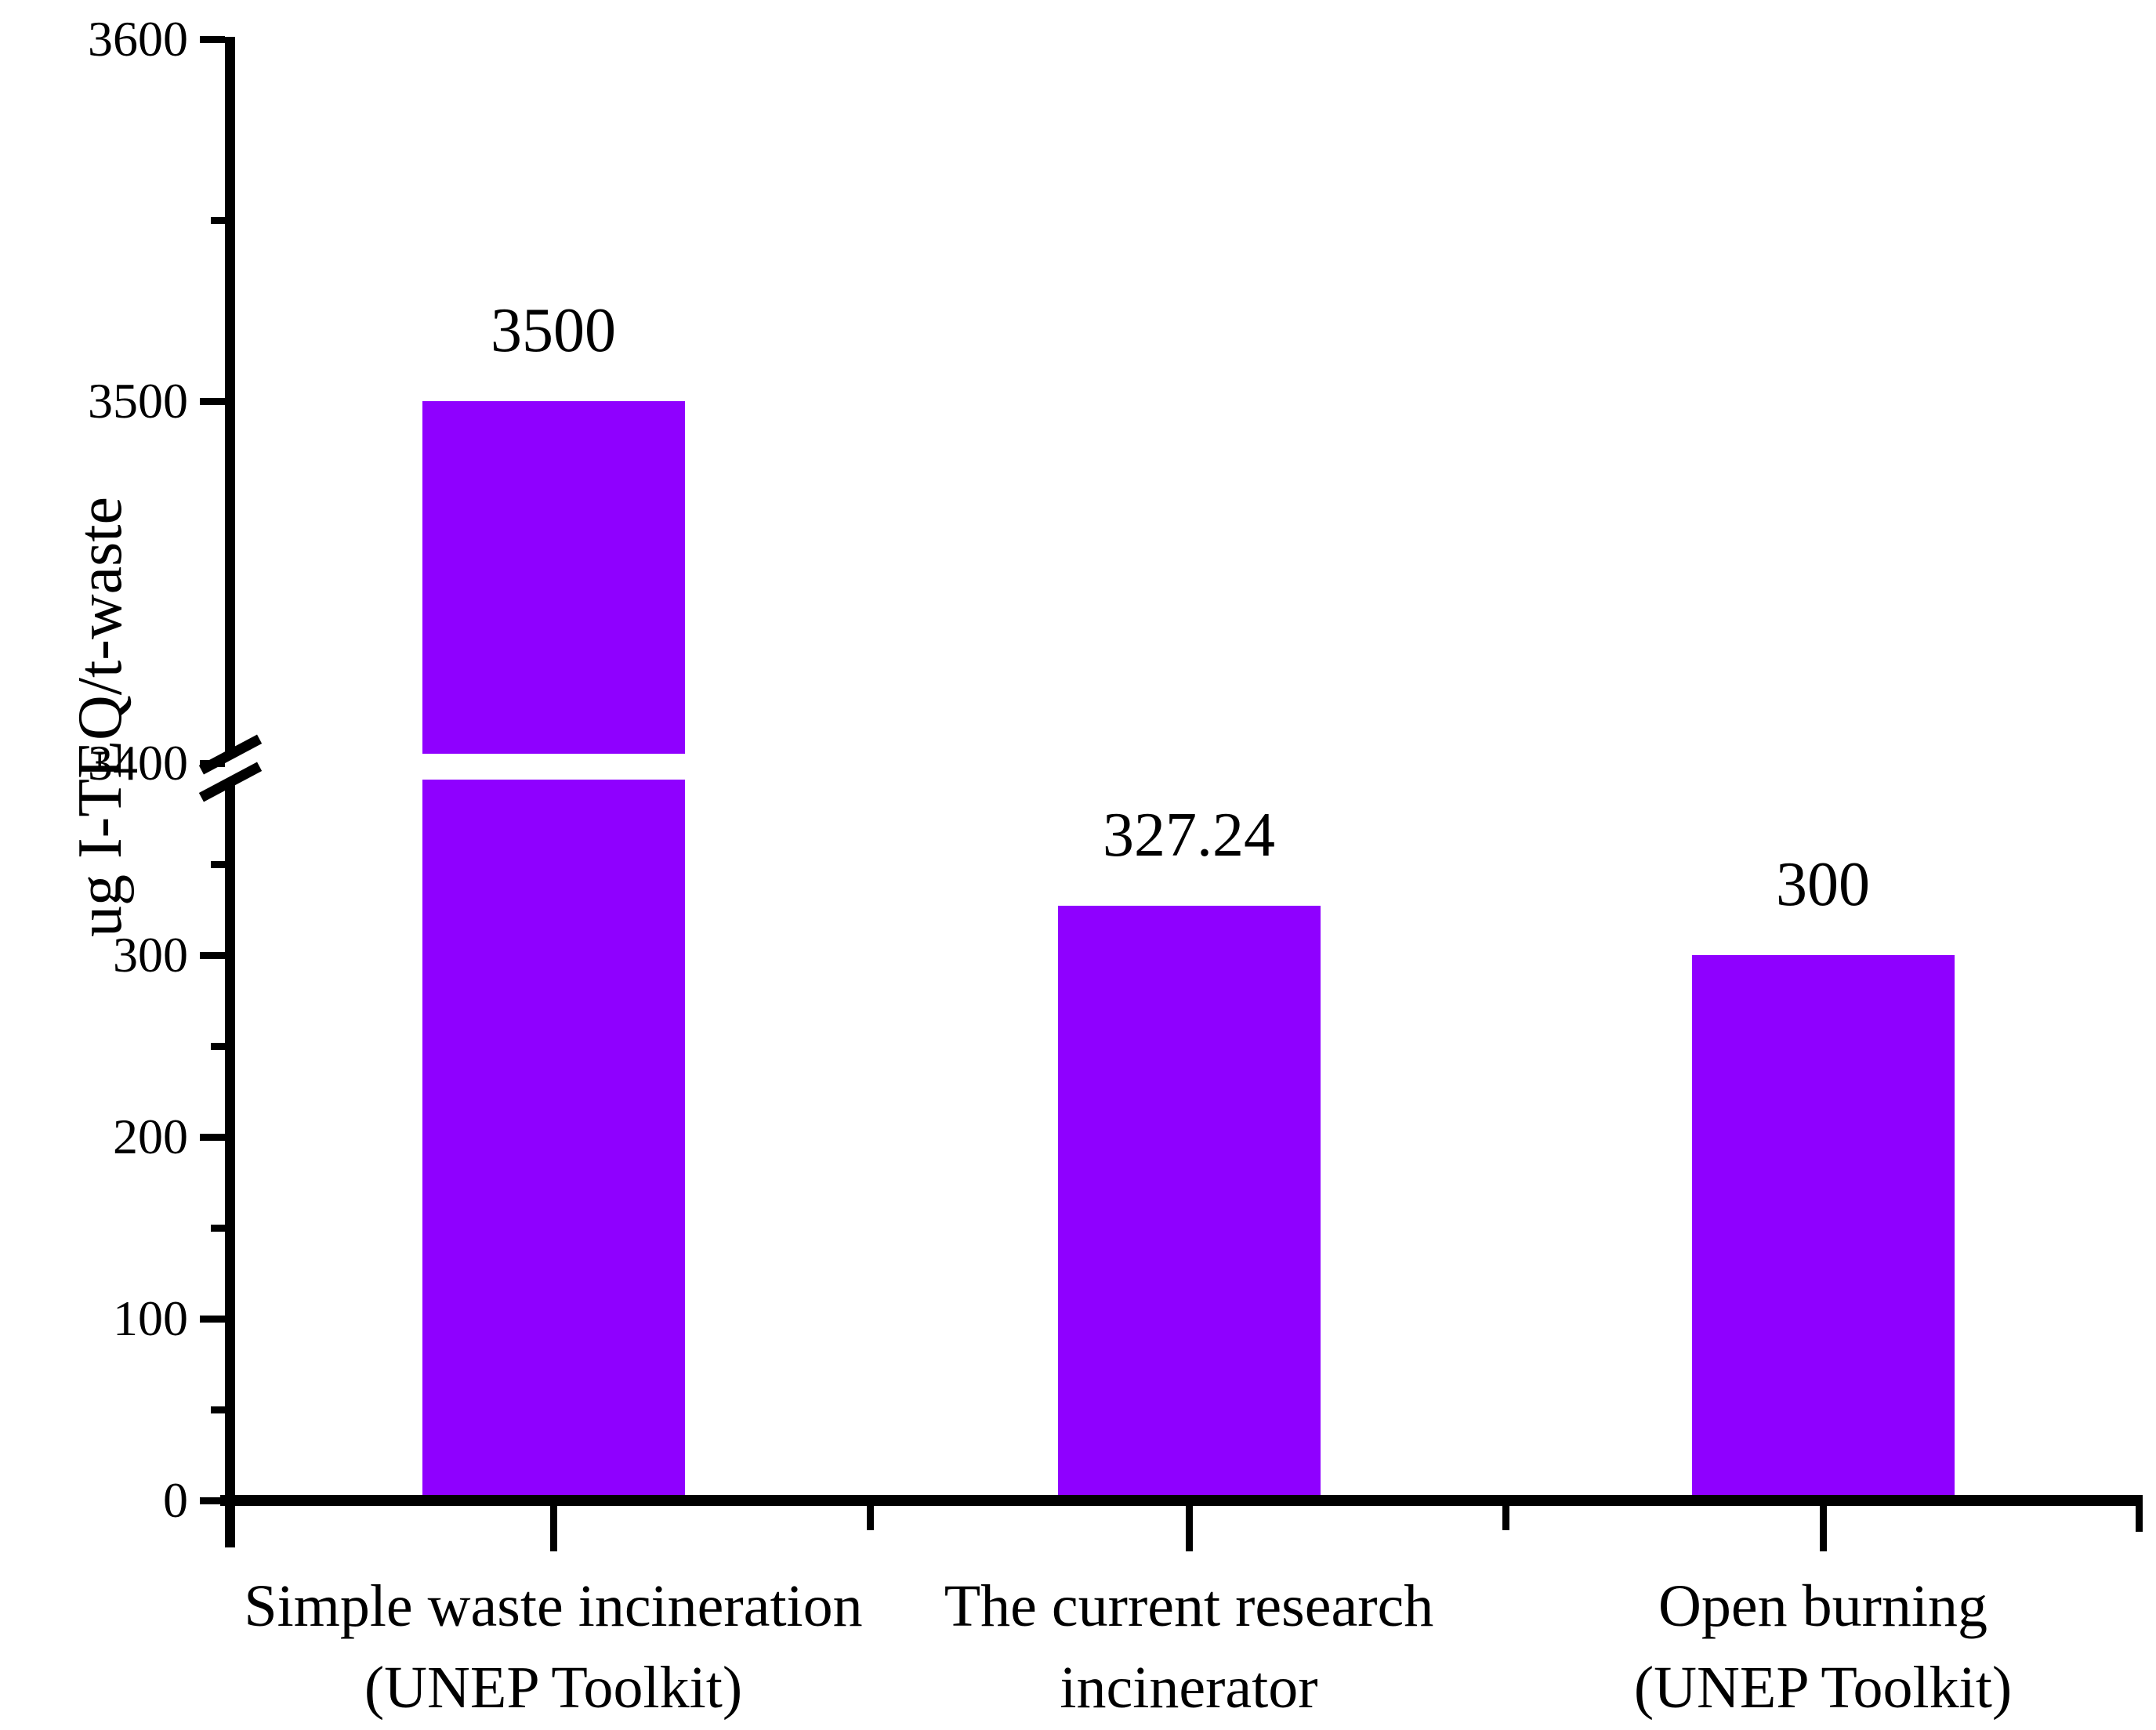 This screenshot has height=1730, width=2156. Describe the element at coordinates (553, 1646) in the screenshot. I see `x-category-label: Simple waste incineration (UNEP Toolkit)` at that location.